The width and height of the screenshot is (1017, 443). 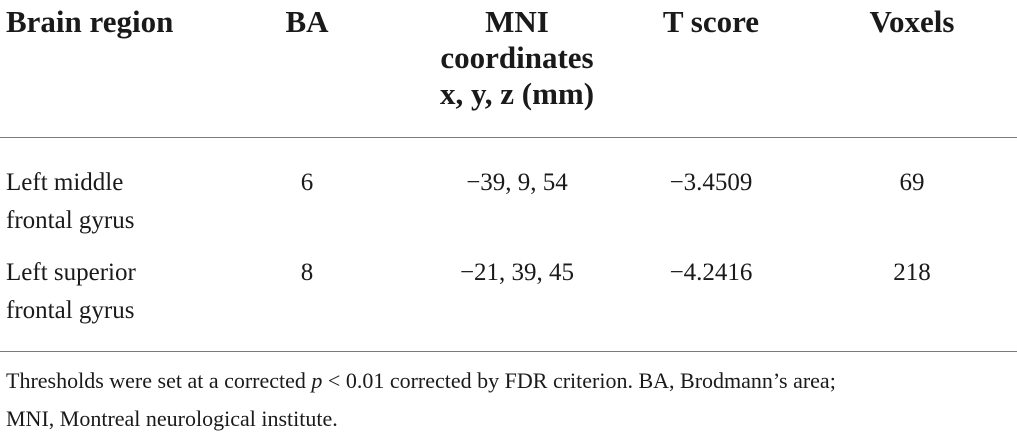 I want to click on table-row-2-mni: −21, 39, 45, so click(x=517, y=272).